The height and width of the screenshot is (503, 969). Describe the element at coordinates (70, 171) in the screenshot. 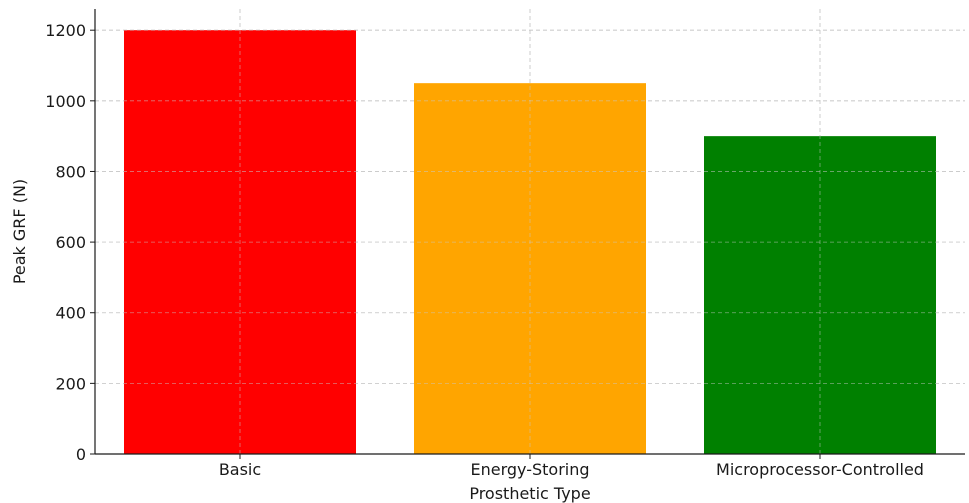

I see `y-tick-label: 800` at that location.